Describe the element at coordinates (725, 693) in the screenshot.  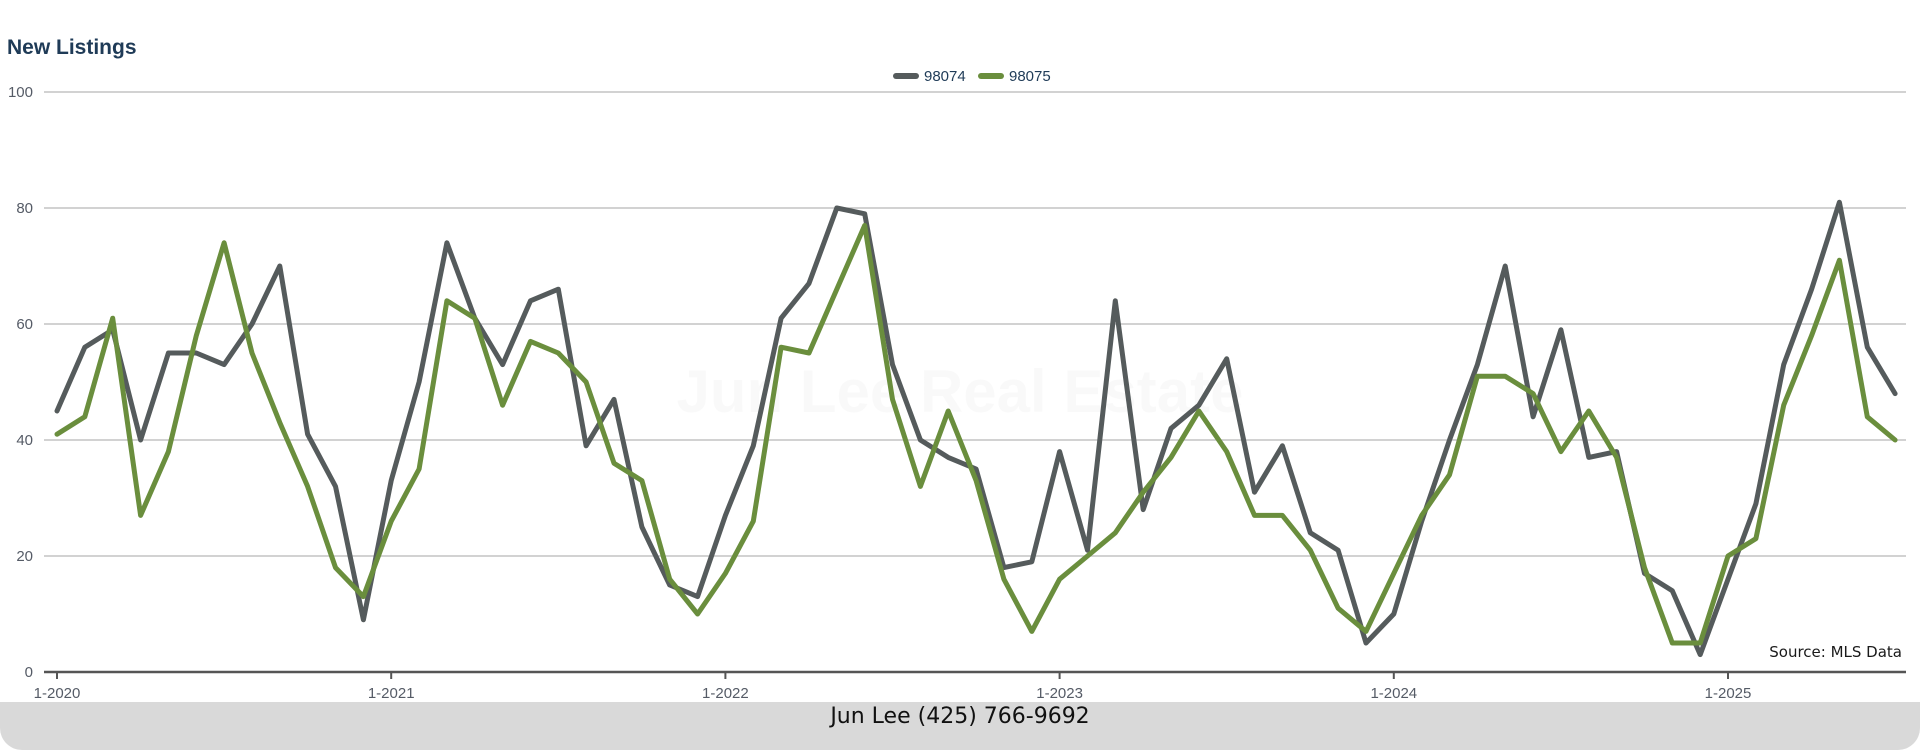
I see `x-tick-label-1-2022: 1-2022` at that location.